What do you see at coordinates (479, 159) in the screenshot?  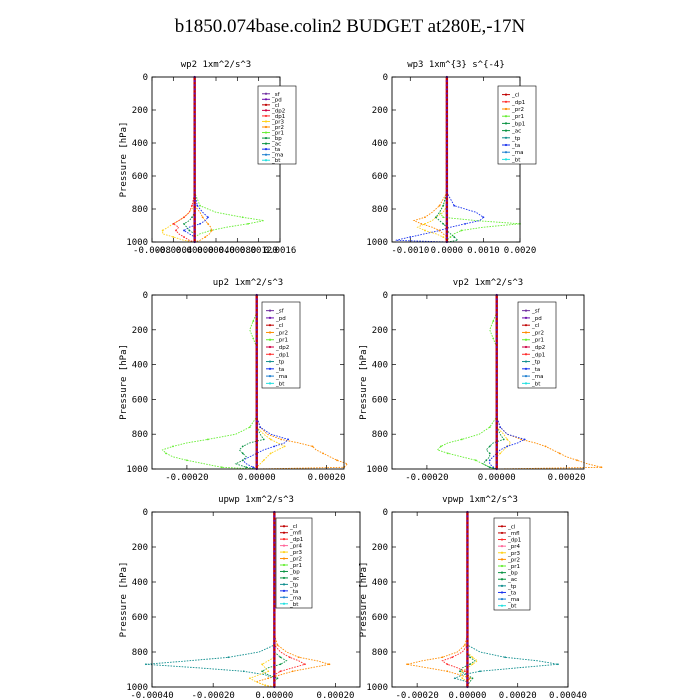 I see `series-pr1` at bounding box center [479, 159].